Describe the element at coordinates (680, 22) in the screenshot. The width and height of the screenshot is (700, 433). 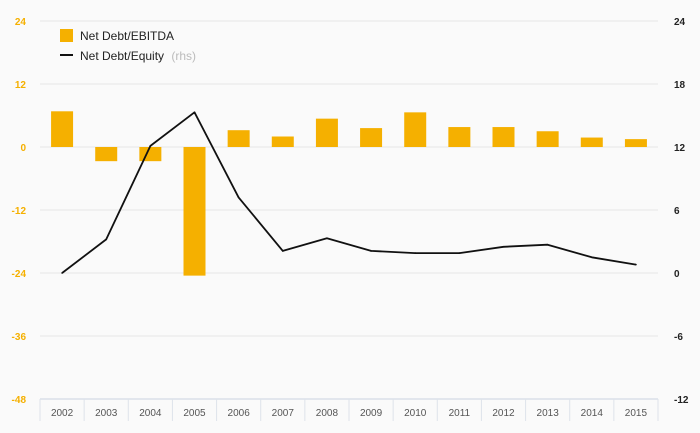
I see `y-right-tick-label: 24` at that location.